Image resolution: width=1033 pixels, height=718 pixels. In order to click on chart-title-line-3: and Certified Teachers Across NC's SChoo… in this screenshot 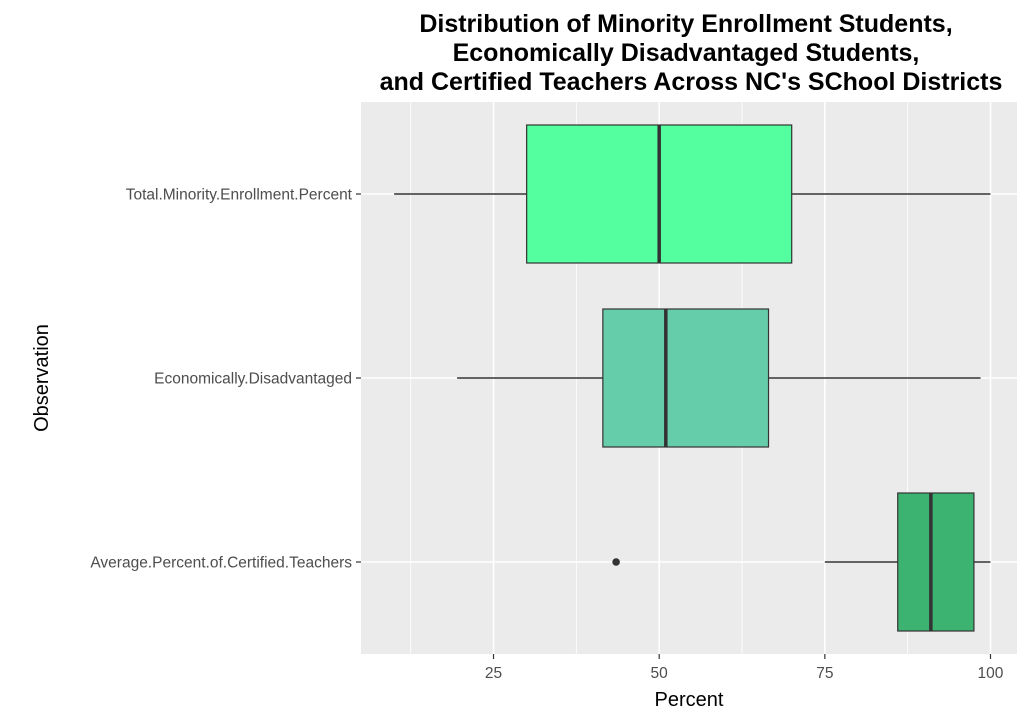, I will do `click(691, 82)`.